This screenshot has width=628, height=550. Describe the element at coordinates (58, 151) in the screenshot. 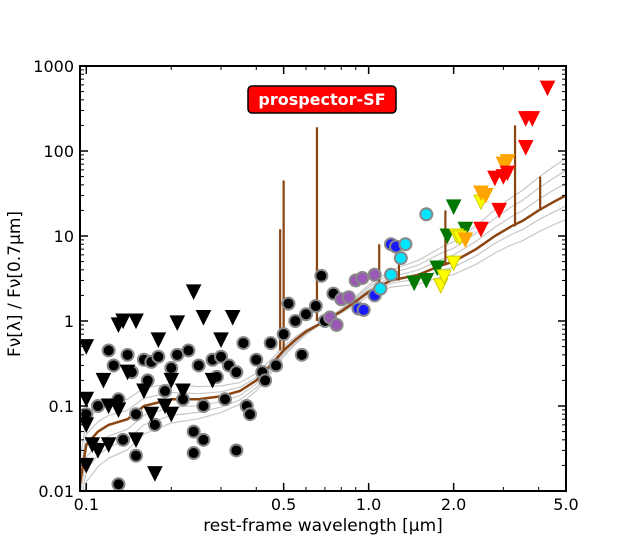

I see `y-tick-label: 100` at that location.